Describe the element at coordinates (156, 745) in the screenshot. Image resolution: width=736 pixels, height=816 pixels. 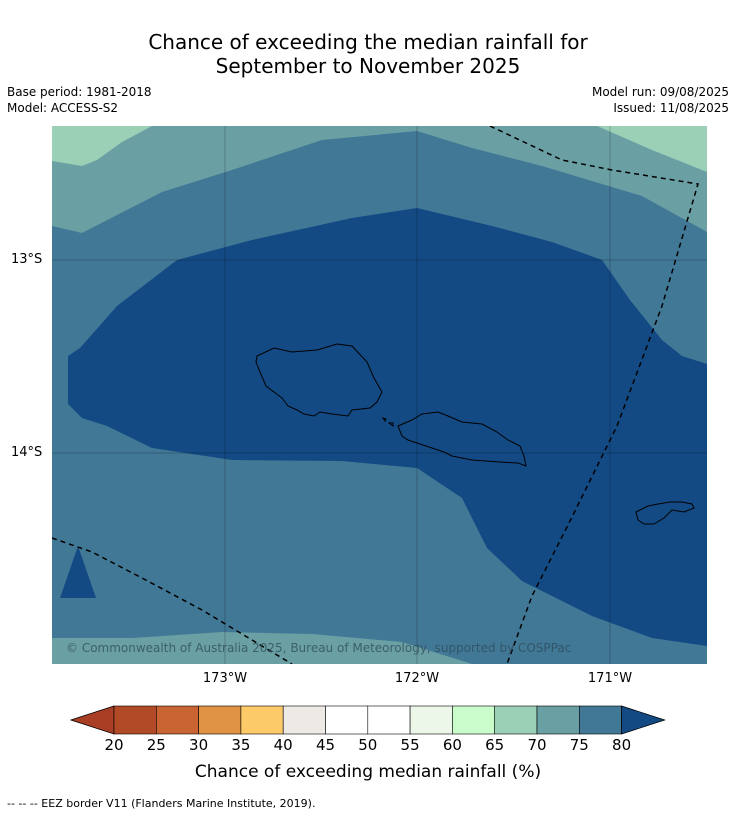
I see `colorbar-tick-label: 25` at that location.